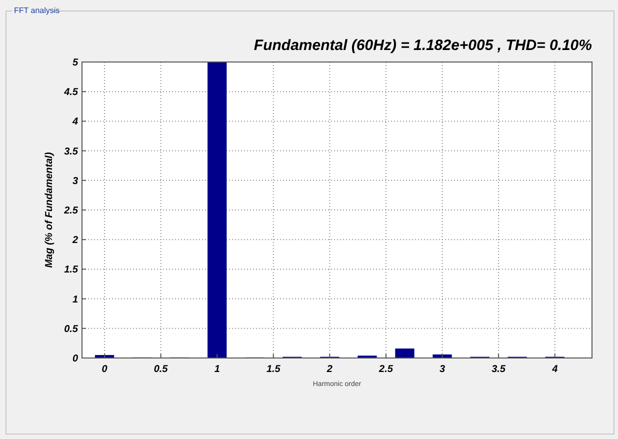 The width and height of the screenshot is (618, 439). I want to click on y-tick-label: 4.5, so click(70, 92).